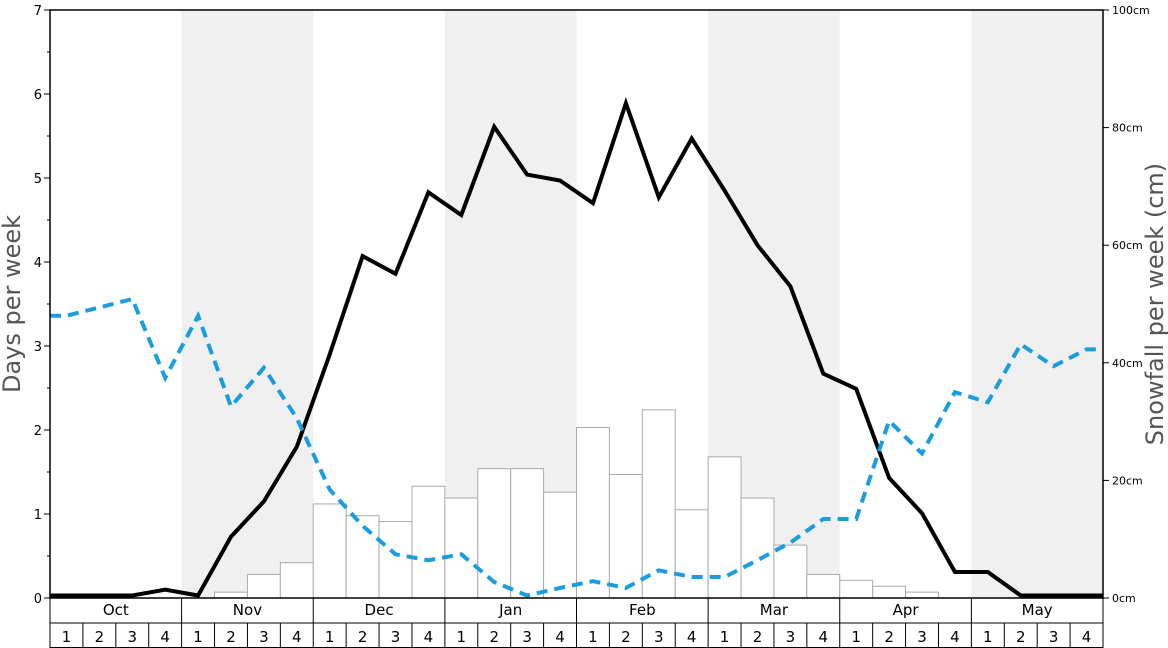  I want to click on right-tick-label: 80cm, so click(1127, 128).